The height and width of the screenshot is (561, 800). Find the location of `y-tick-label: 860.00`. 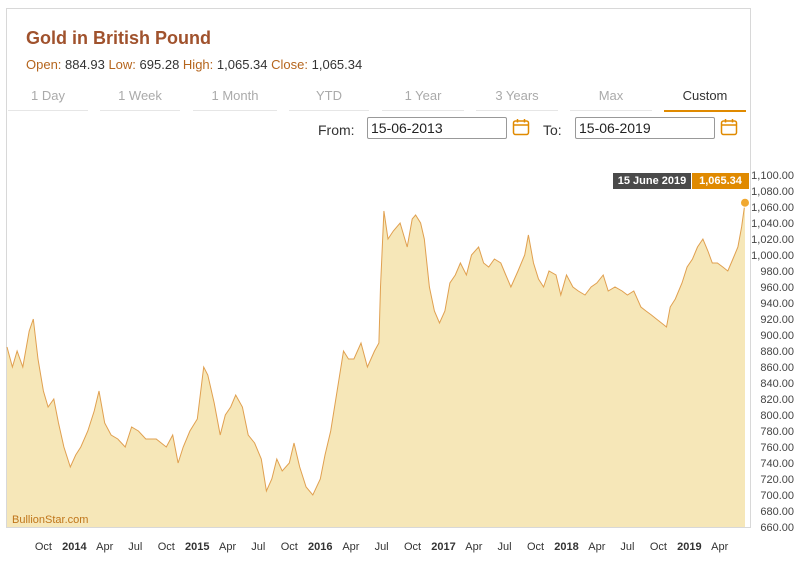

y-tick-label: 860.00 is located at coordinates (777, 368).